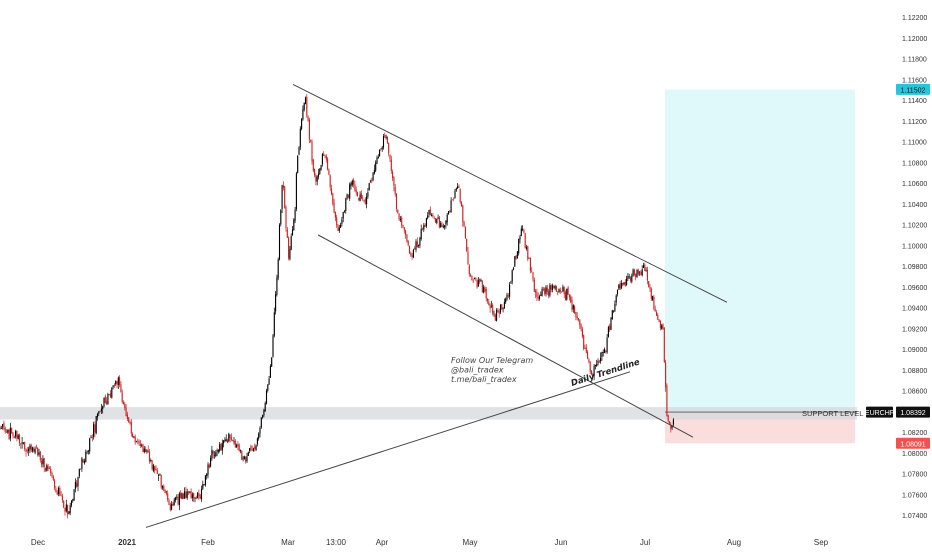 Image resolution: width=932 pixels, height=555 pixels. What do you see at coordinates (208, 542) in the screenshot?
I see `x-tick-label: Feb` at bounding box center [208, 542].